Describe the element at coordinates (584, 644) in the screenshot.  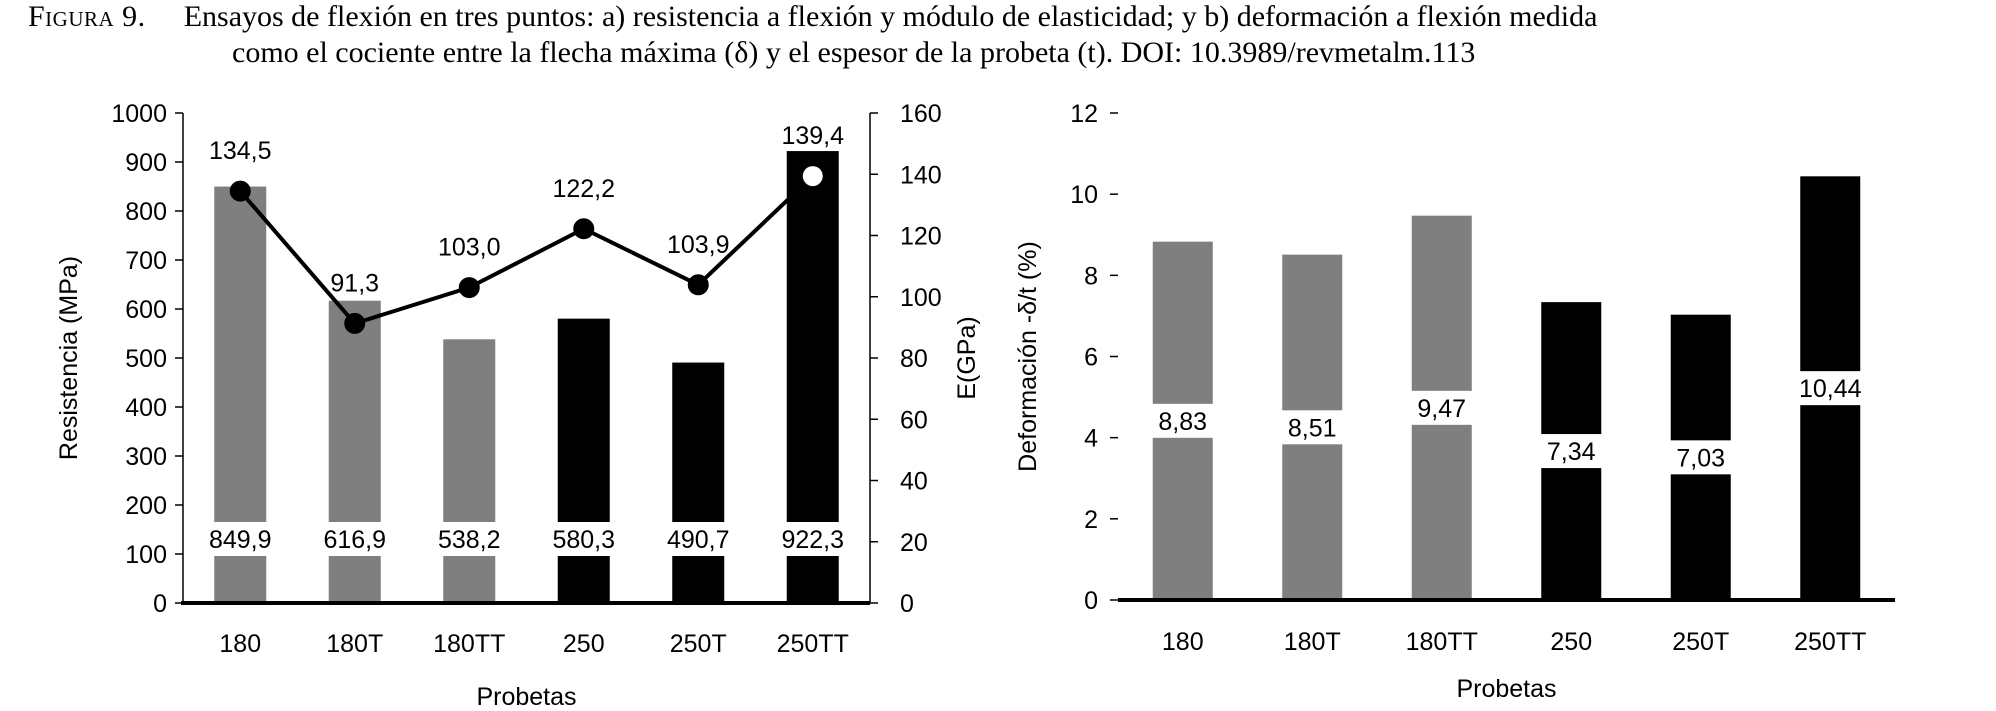
I see `x-tick-label: 250` at that location.